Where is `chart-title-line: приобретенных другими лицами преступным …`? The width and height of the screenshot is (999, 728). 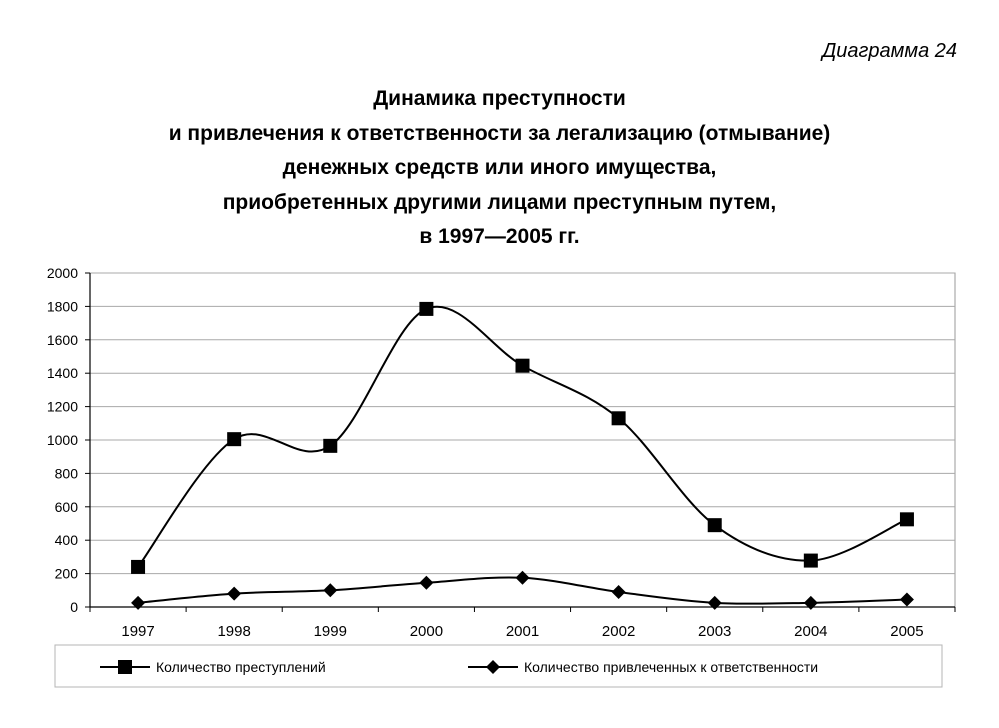
chart-title-line: приобретенных другими лицами преступным … is located at coordinates (499, 202).